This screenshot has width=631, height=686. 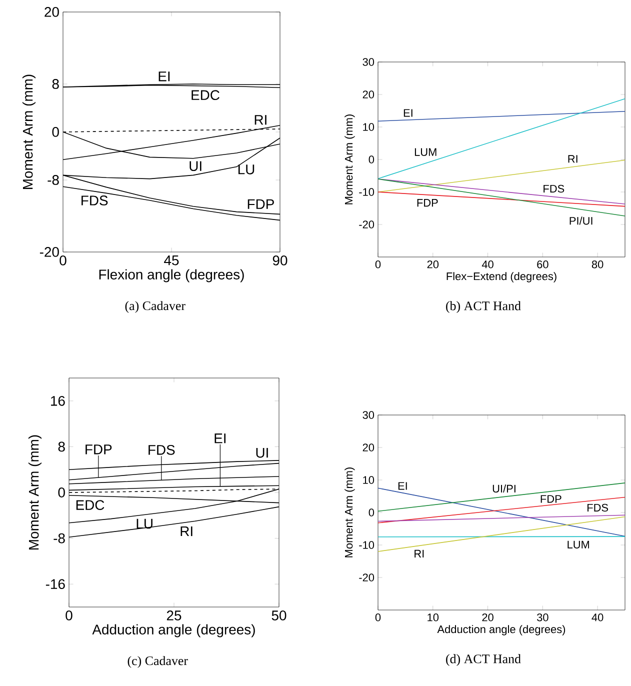 What do you see at coordinates (55, 584) in the screenshot?
I see `y-tick-label: -16` at bounding box center [55, 584].